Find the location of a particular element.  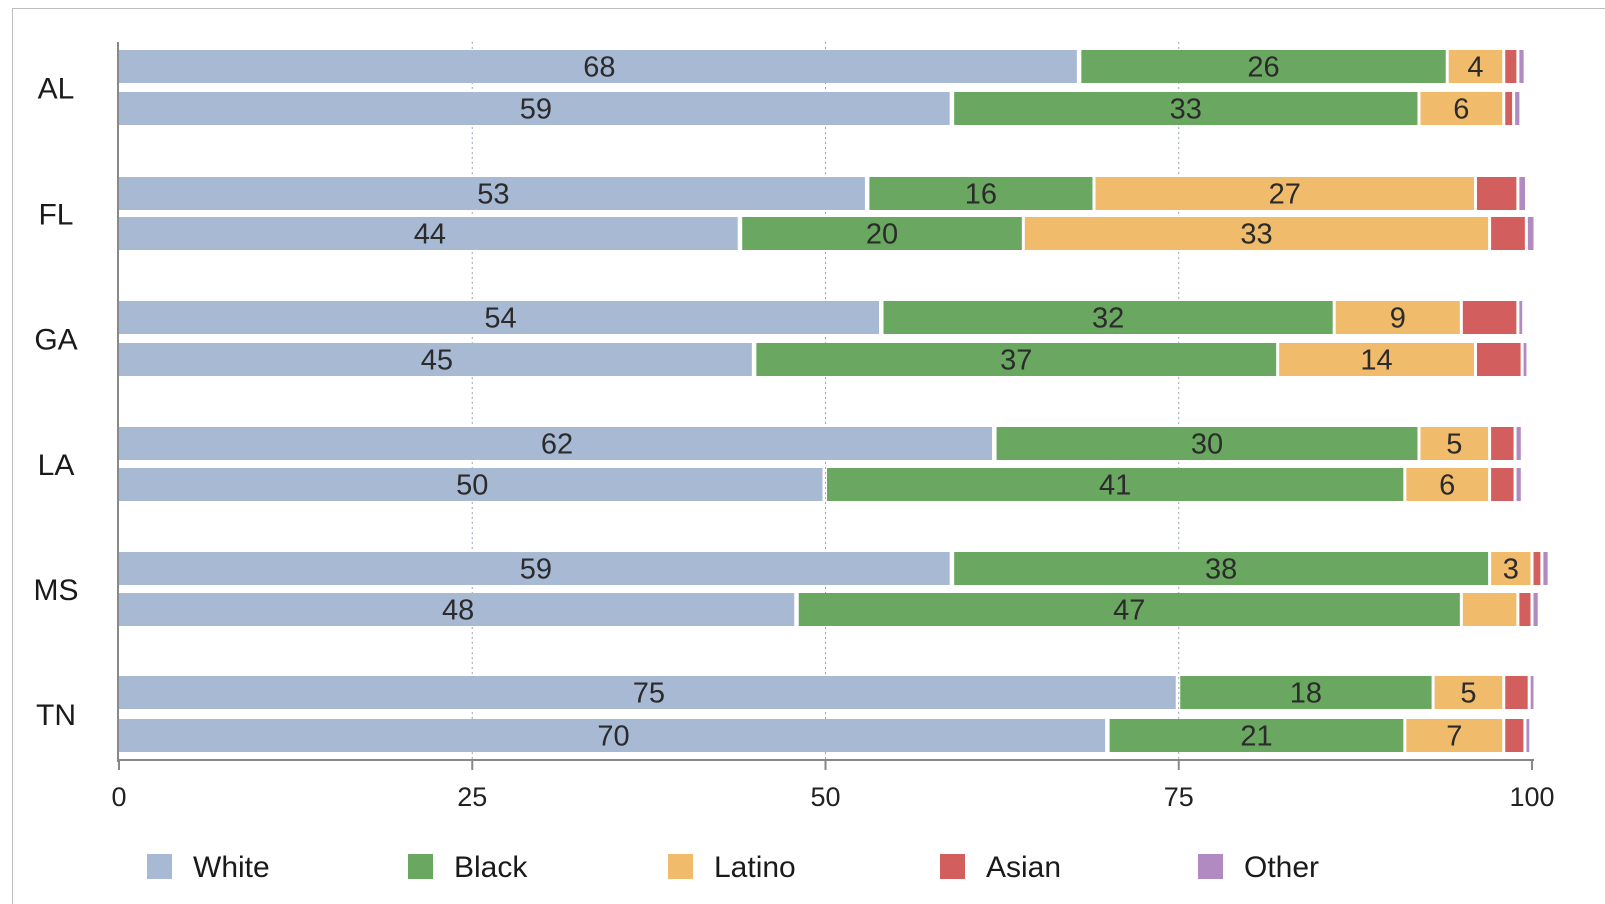

data-label: 27 is located at coordinates (1285, 195).